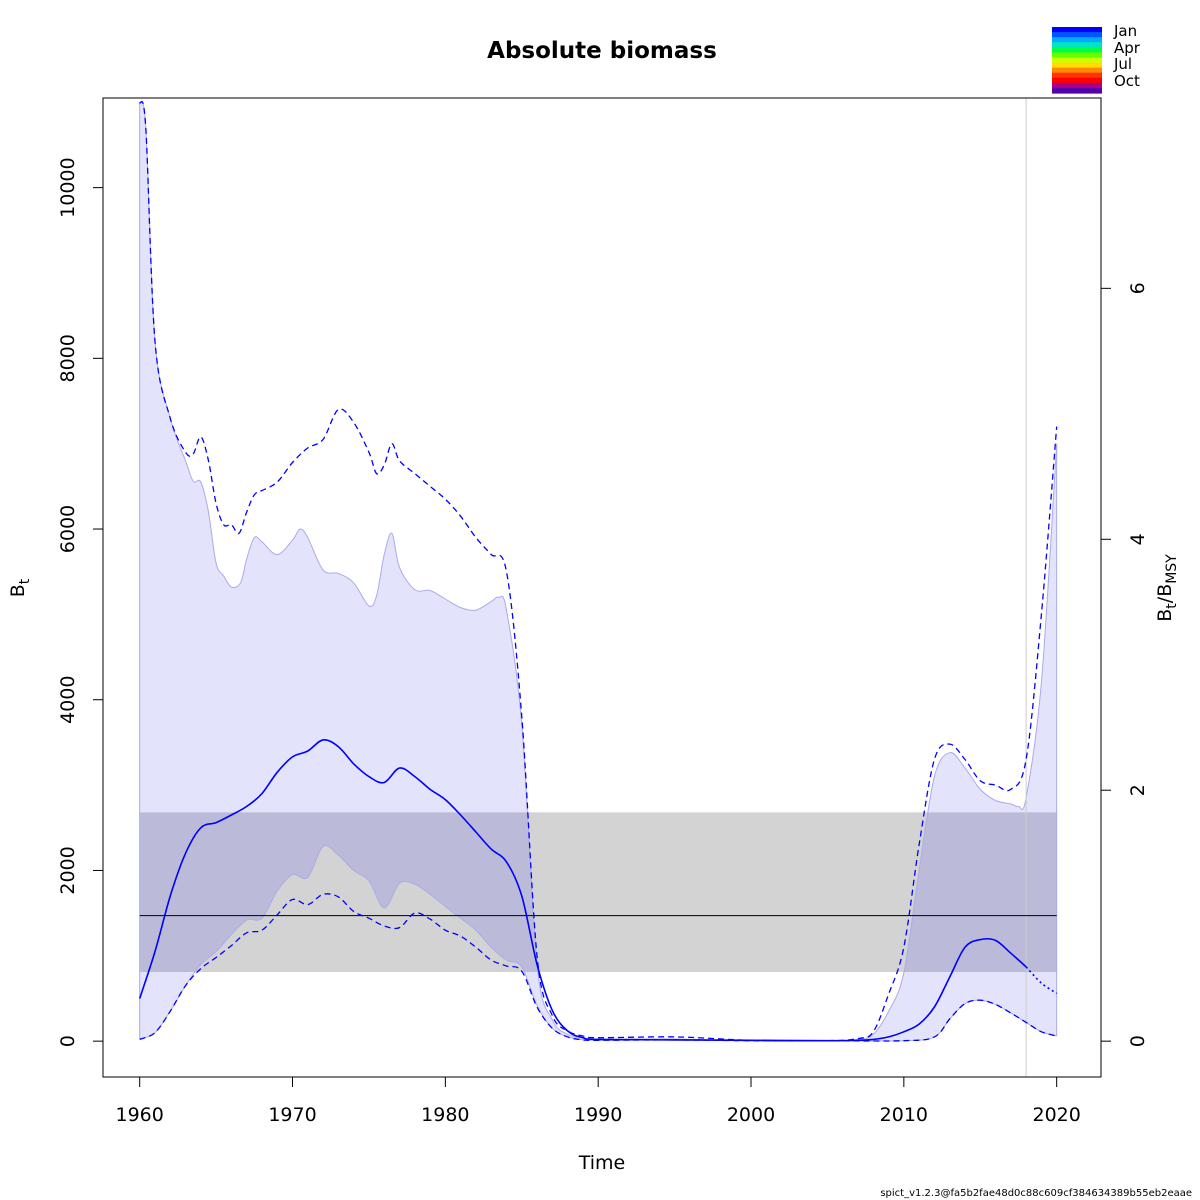 The width and height of the screenshot is (1200, 1200). Describe the element at coordinates (80, 602) in the screenshot. I see `y-axis: 0 2000 4000 6000 8000 10000` at that location.